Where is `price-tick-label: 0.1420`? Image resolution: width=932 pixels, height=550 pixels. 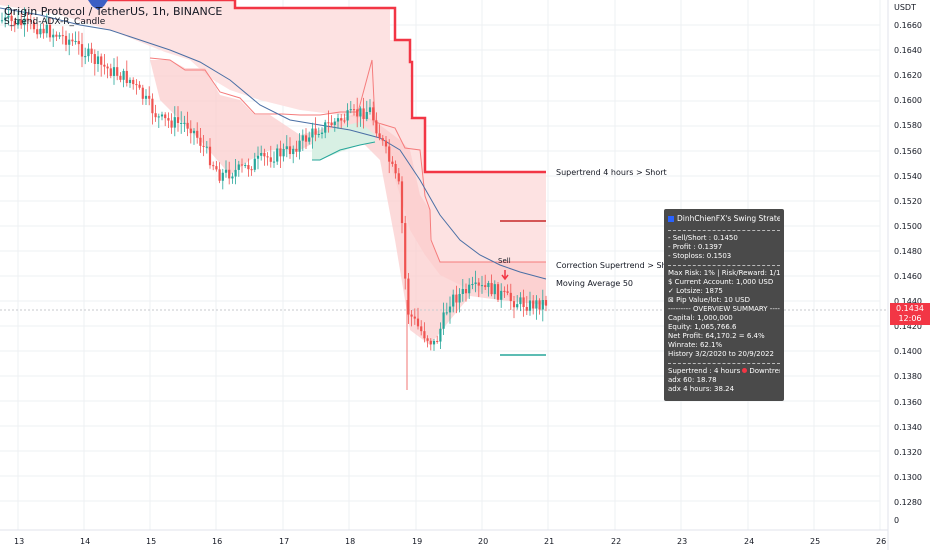 price-tick-label: 0.1420 is located at coordinates (908, 327).